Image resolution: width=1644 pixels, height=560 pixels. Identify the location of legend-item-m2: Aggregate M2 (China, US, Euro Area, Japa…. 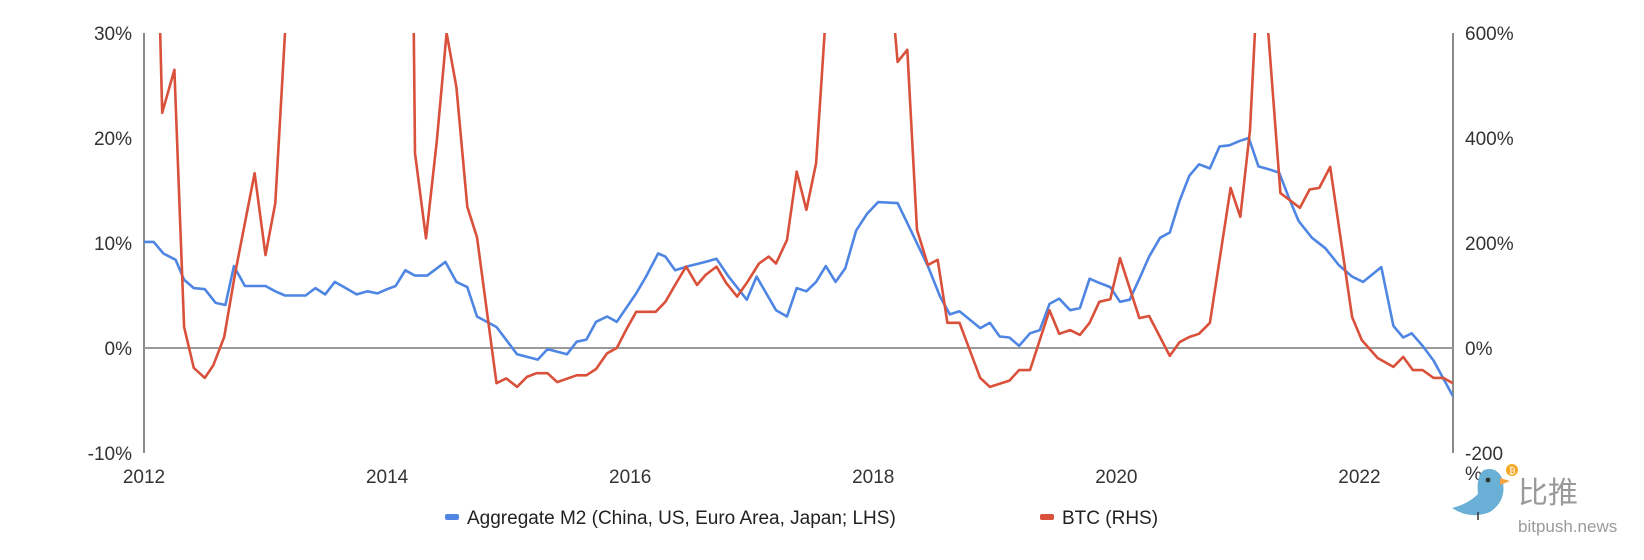
(670, 518).